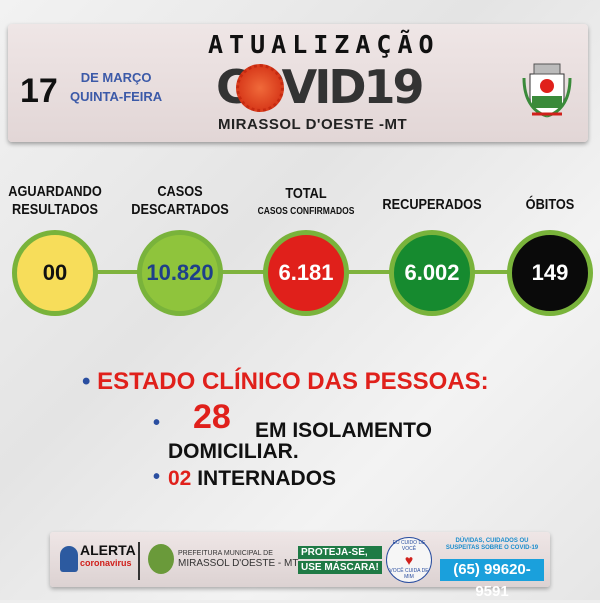  I want to click on stat-circle: 149, so click(550, 273).